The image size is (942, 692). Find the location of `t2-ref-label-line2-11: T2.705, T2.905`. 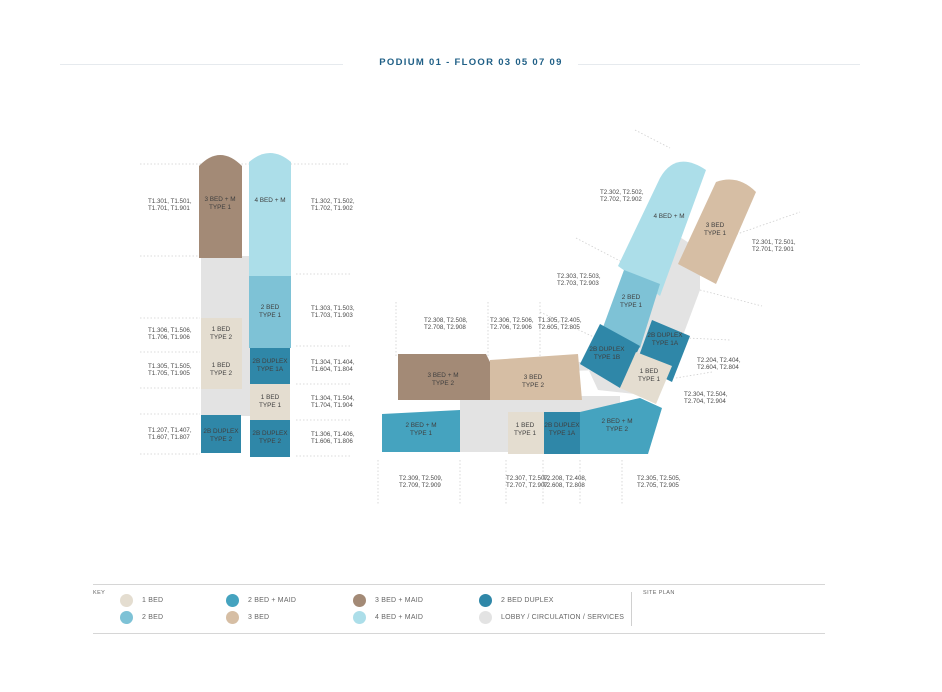

t2-ref-label-line2-11: T2.705, T2.905 is located at coordinates (658, 485).